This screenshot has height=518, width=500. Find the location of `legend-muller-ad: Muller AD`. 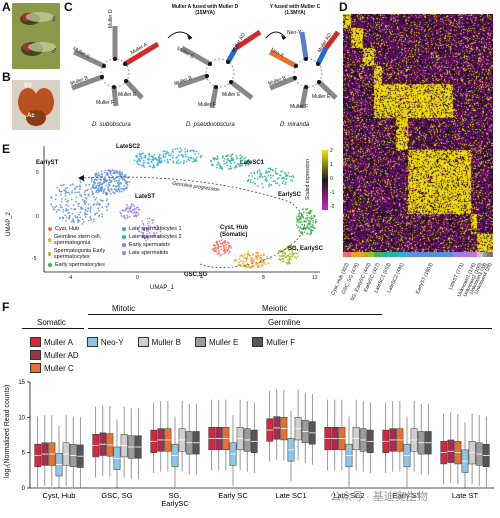

legend-muller-ad: Muller AD is located at coordinates (54, 355).